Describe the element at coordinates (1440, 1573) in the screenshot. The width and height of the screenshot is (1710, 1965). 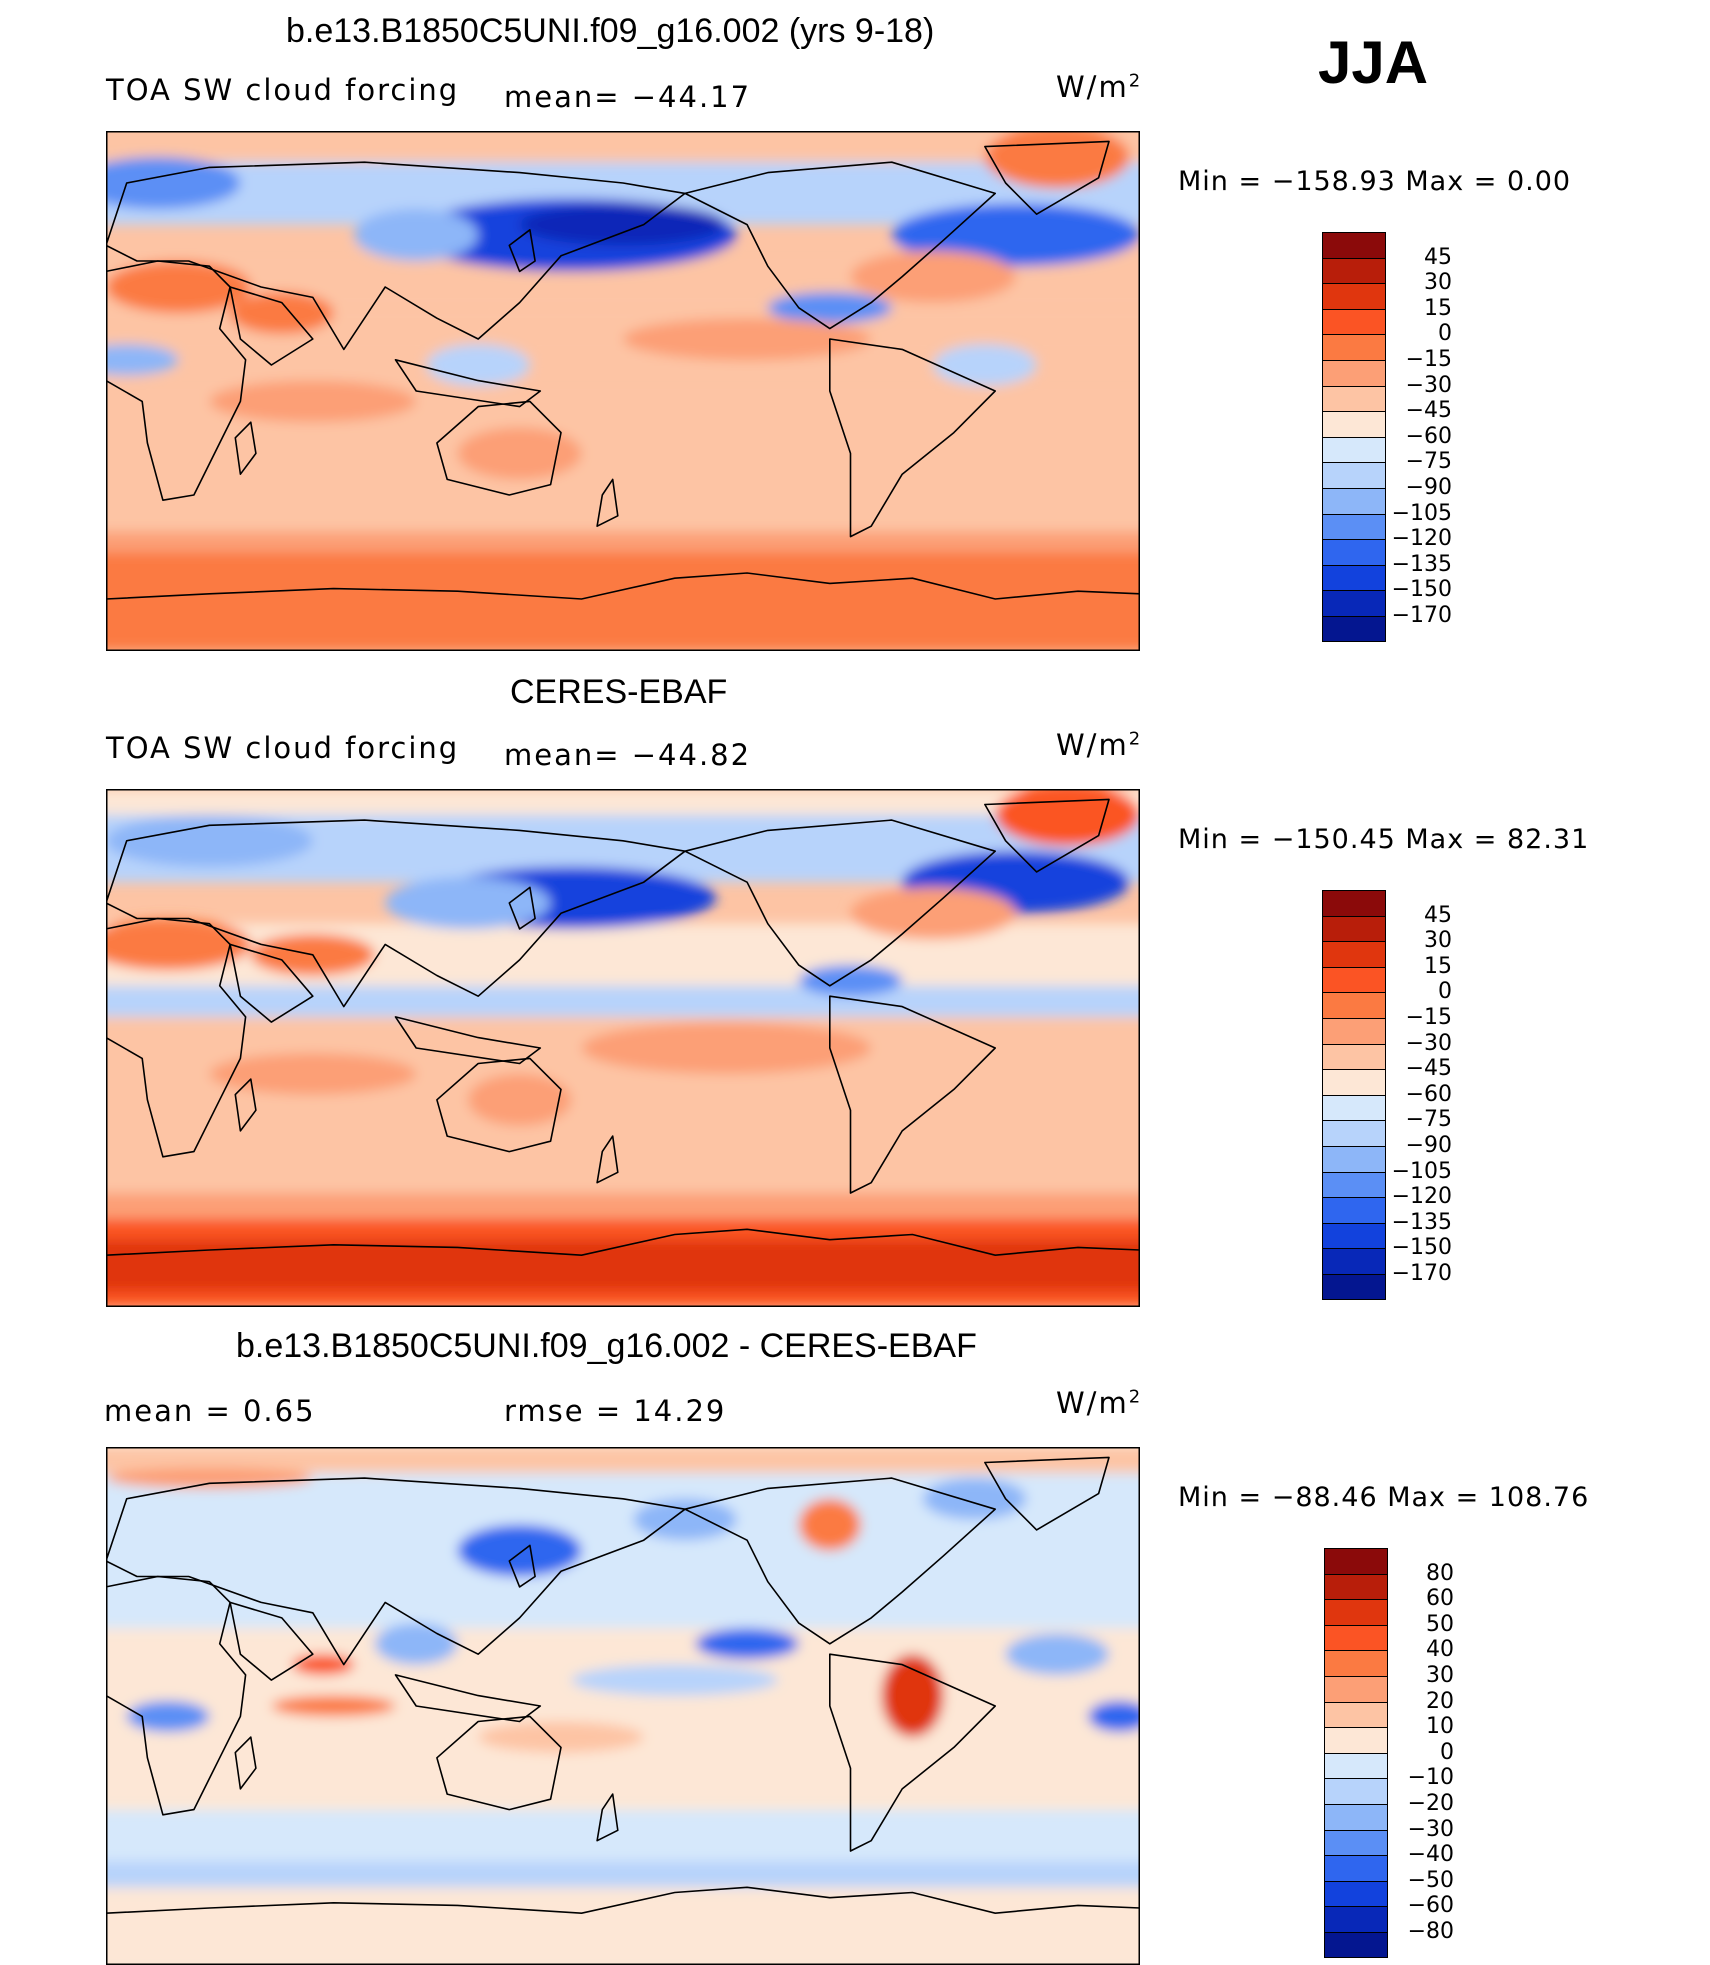
I see `colorbar-tick-label: 80` at that location.